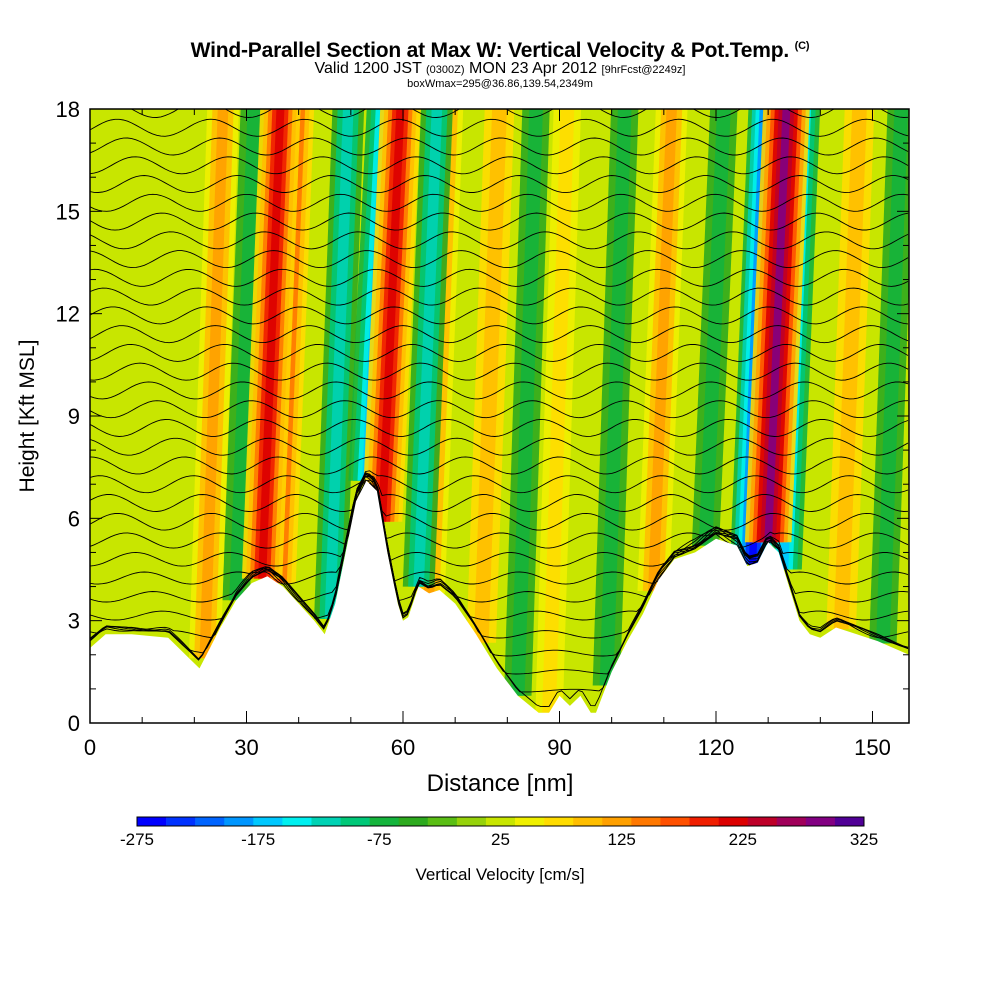 This screenshot has width=1000, height=1000. What do you see at coordinates (379, 839) in the screenshot?
I see `colorbar-tick-label: -75` at bounding box center [379, 839].